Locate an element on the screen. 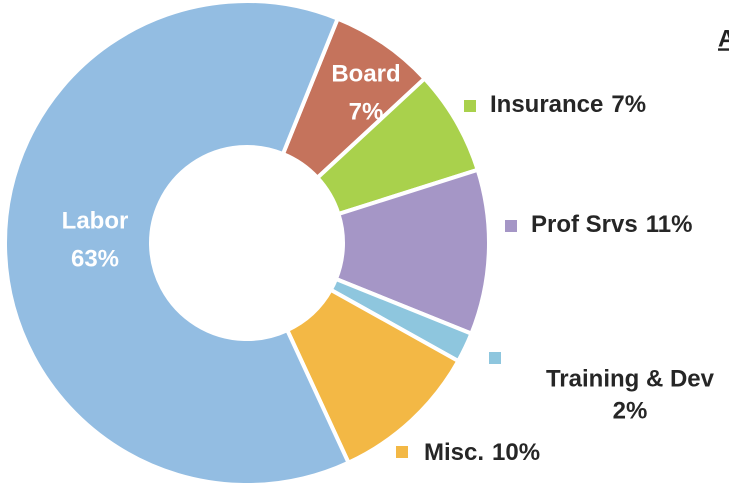 This screenshot has height=487, width=729. outside-label: Insurance 7% is located at coordinates (568, 104).